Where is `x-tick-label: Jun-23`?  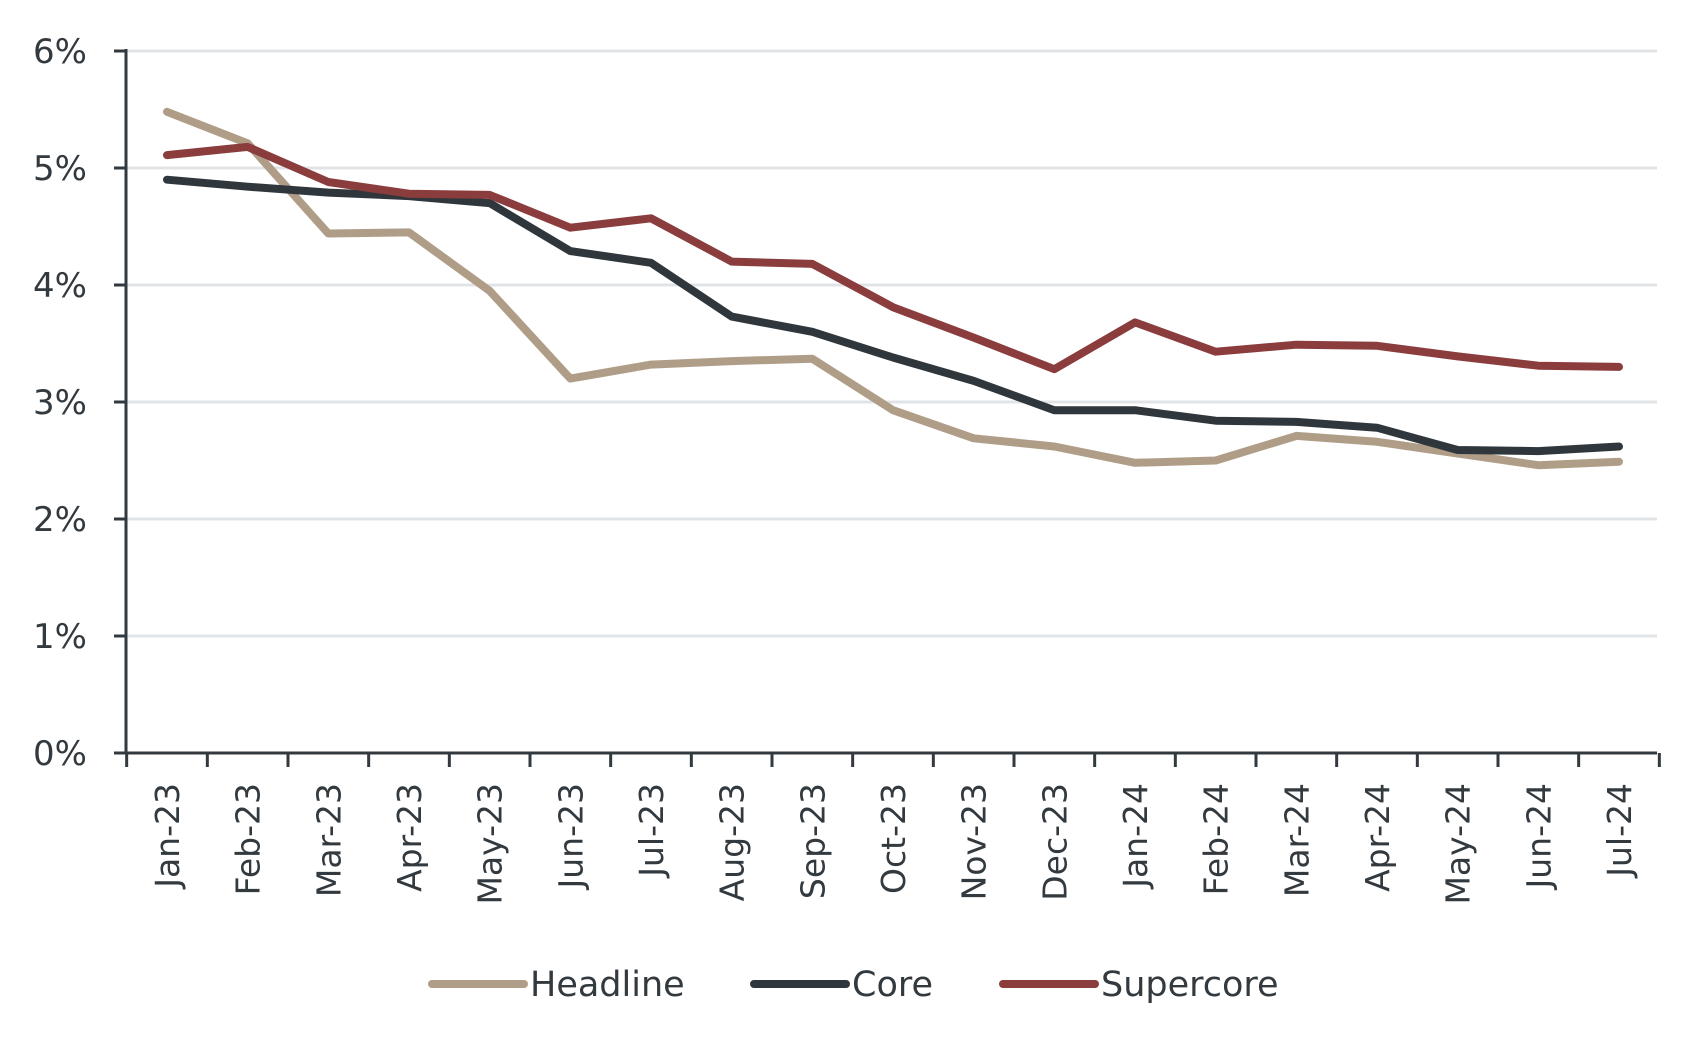 x-tick-label: Jun-23 is located at coordinates (570, 836).